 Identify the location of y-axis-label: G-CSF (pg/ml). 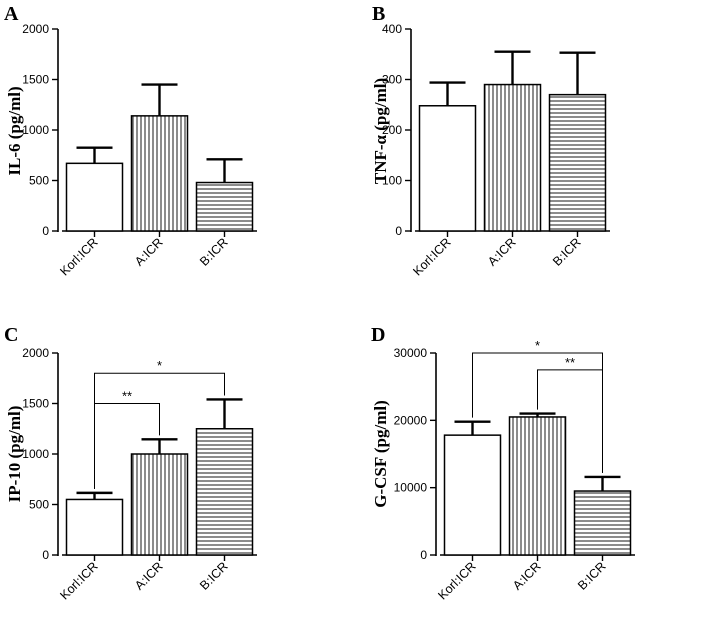
(380, 454).